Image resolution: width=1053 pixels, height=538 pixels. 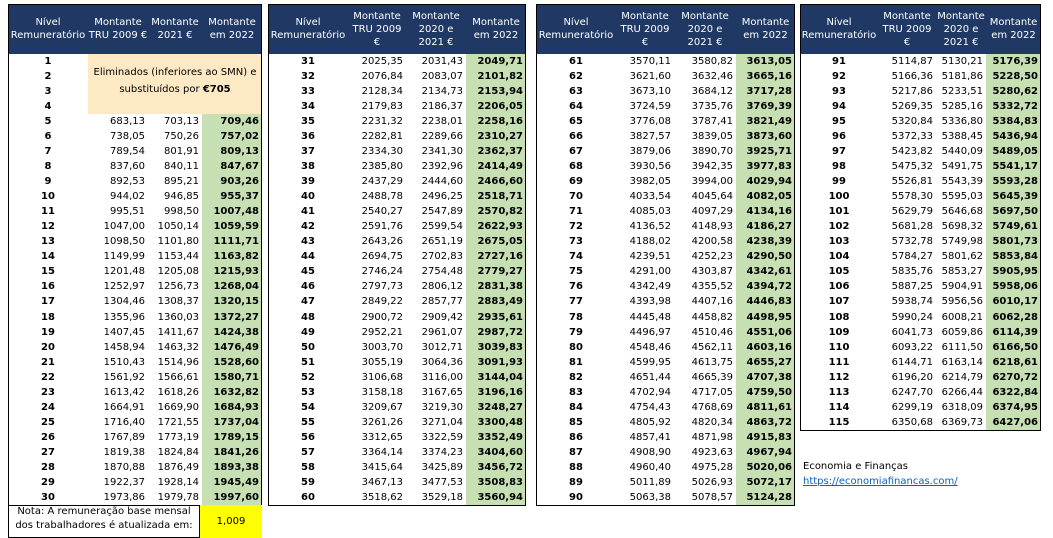 I want to click on amount-cell: 6008,21, so click(x=962, y=317).